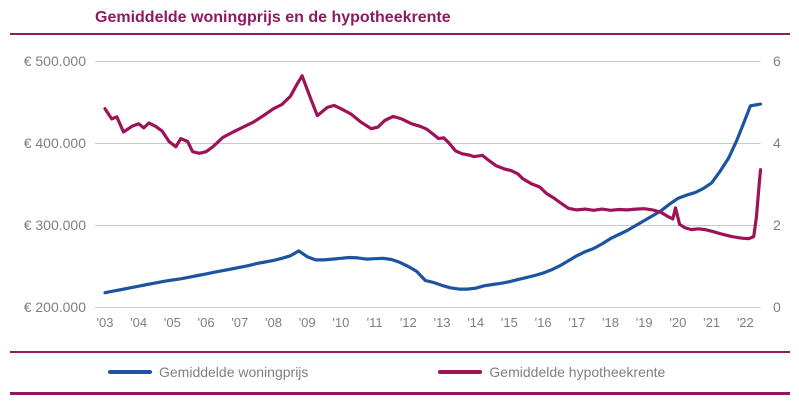 Image resolution: width=799 pixels, height=406 pixels. What do you see at coordinates (54, 60) in the screenshot?
I see `y-axis-left-label: € 500.000` at bounding box center [54, 60].